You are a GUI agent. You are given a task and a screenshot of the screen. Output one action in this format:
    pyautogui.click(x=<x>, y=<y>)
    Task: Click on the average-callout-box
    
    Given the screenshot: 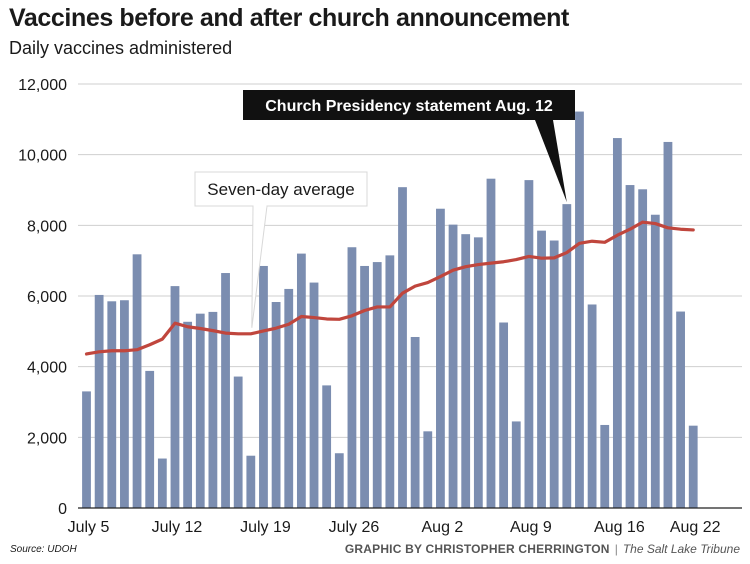 What is the action you would take?
    pyautogui.click(x=281, y=189)
    